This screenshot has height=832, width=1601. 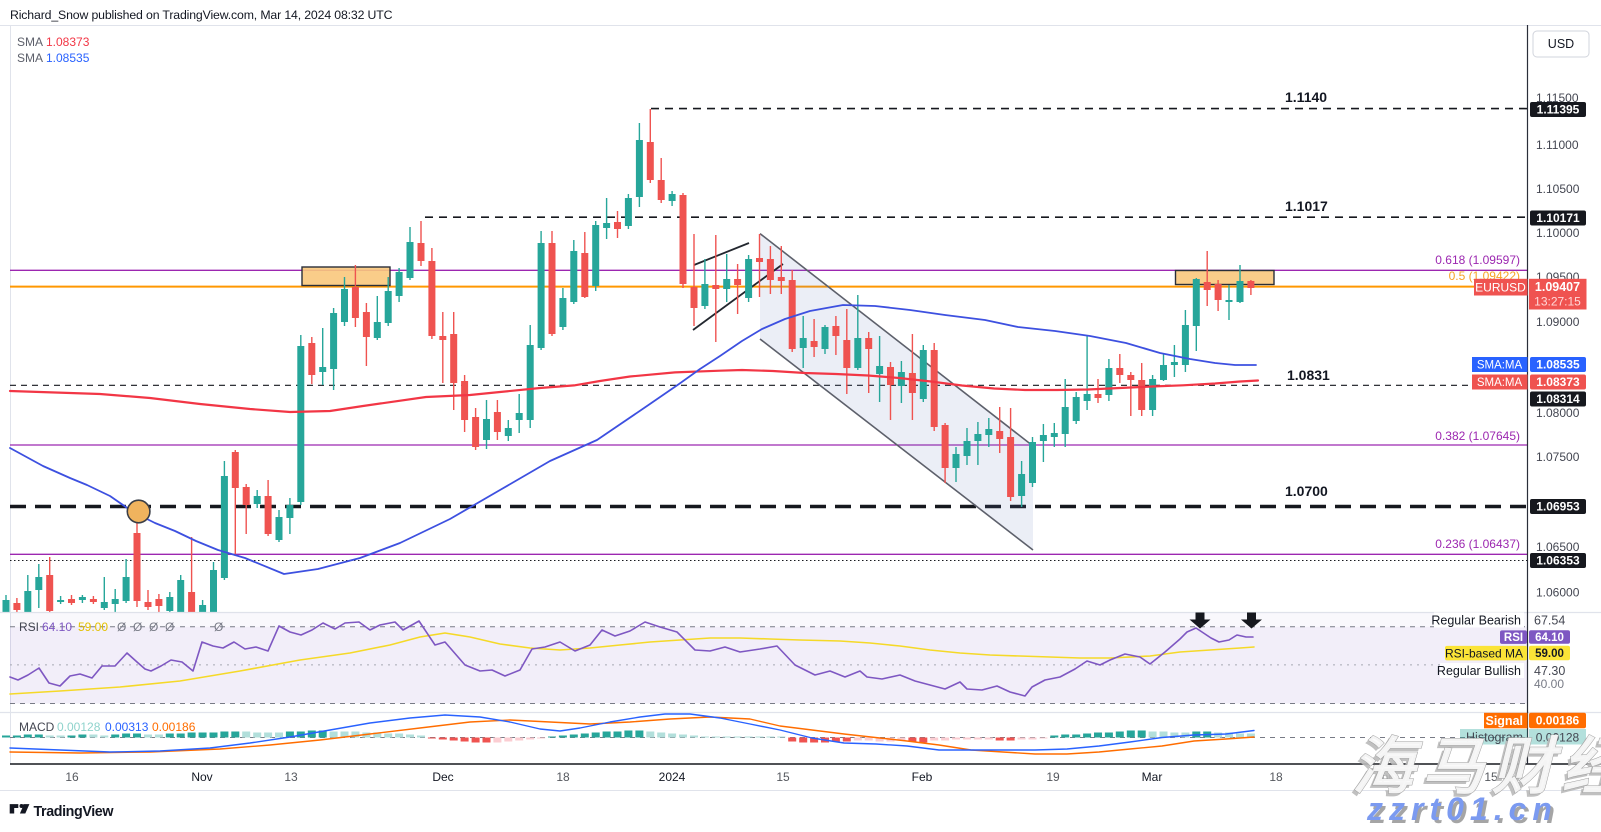 I want to click on svg-text: 1.06500, so click(x=1558, y=547).